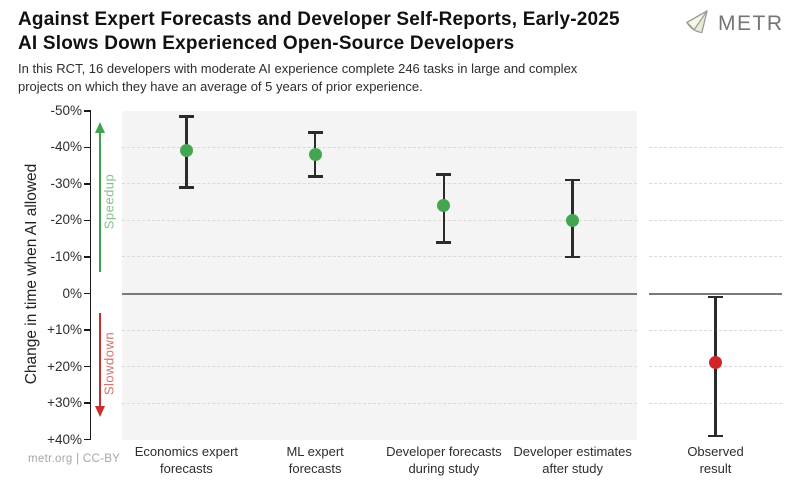  Describe the element at coordinates (100, 127) in the screenshot. I see `speedup-arrowhead-icon` at that location.